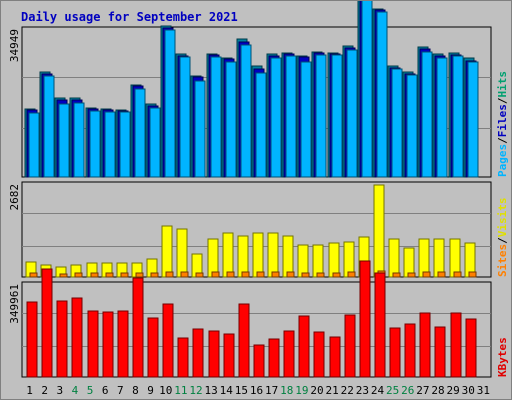 The width and height of the screenshot is (512, 401). Describe the element at coordinates (502, 260) in the screenshot. I see `mid-axis-label-part: Sites` at that location.